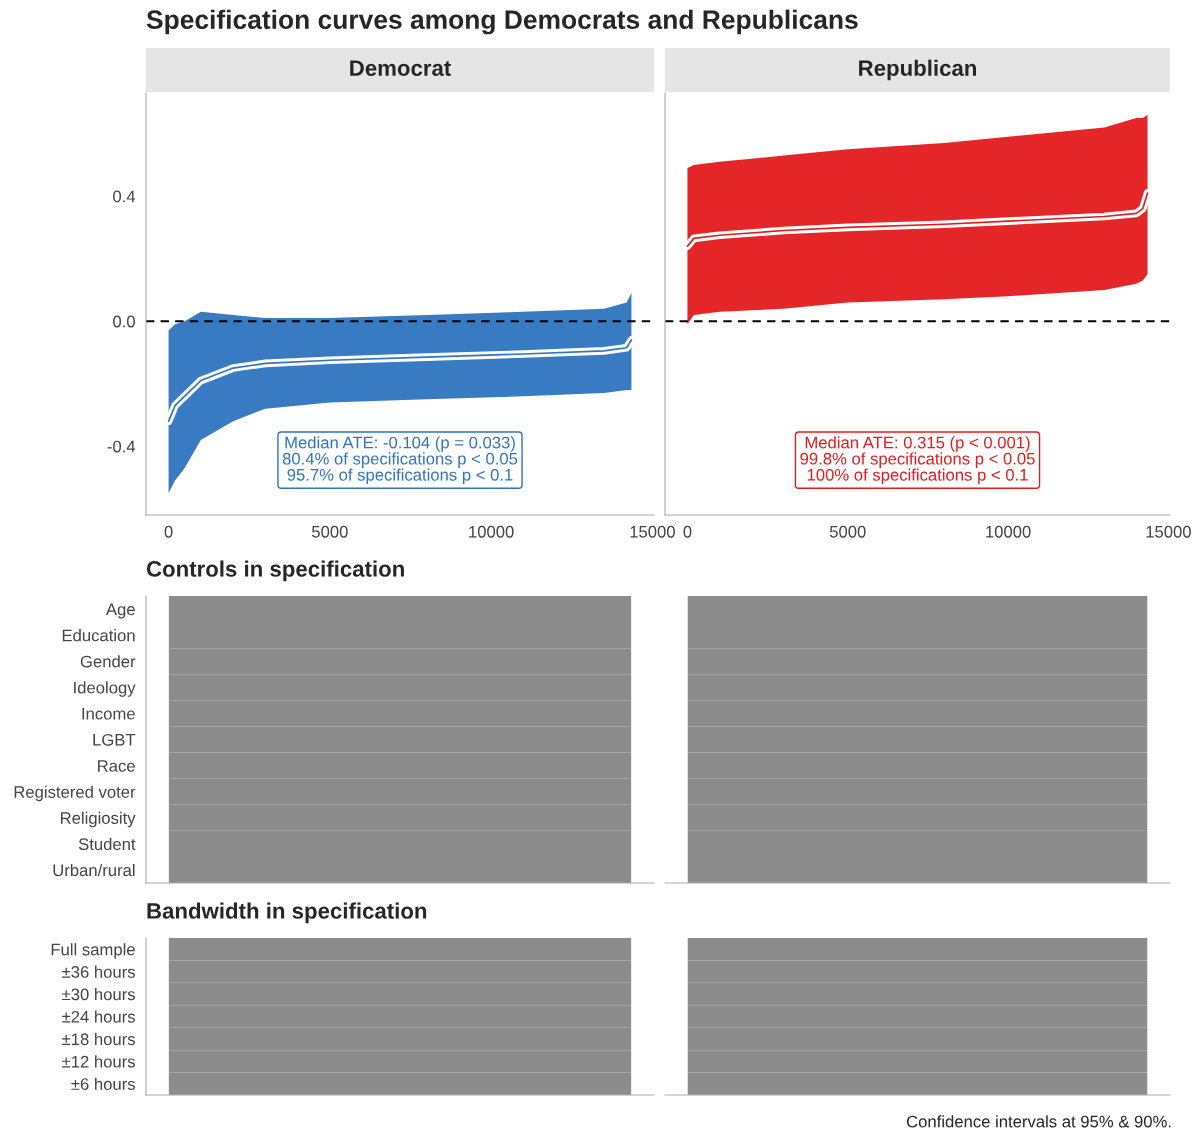 Image resolution: width=1203 pixels, height=1131 pixels. I want to click on annotation: Median ATE: 0.315 (p < 0.001) 99.8% of specifications p < 0.05 100% of specifications p < 0.1, so click(917, 460).